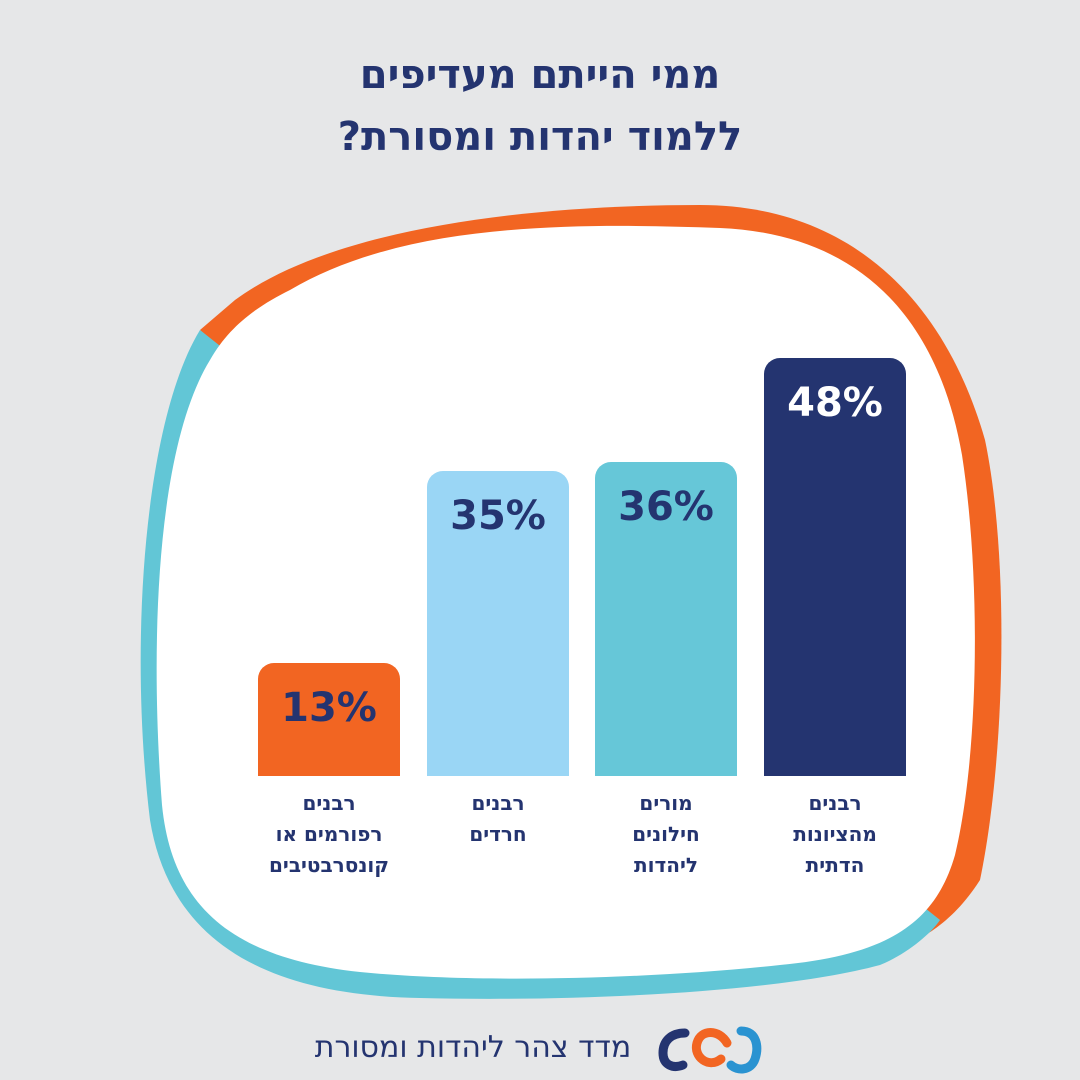 The height and width of the screenshot is (1080, 1080). Describe the element at coordinates (540, 75) in the screenshot. I see `title-line-1: ממי הייתם מעדיפים` at that location.